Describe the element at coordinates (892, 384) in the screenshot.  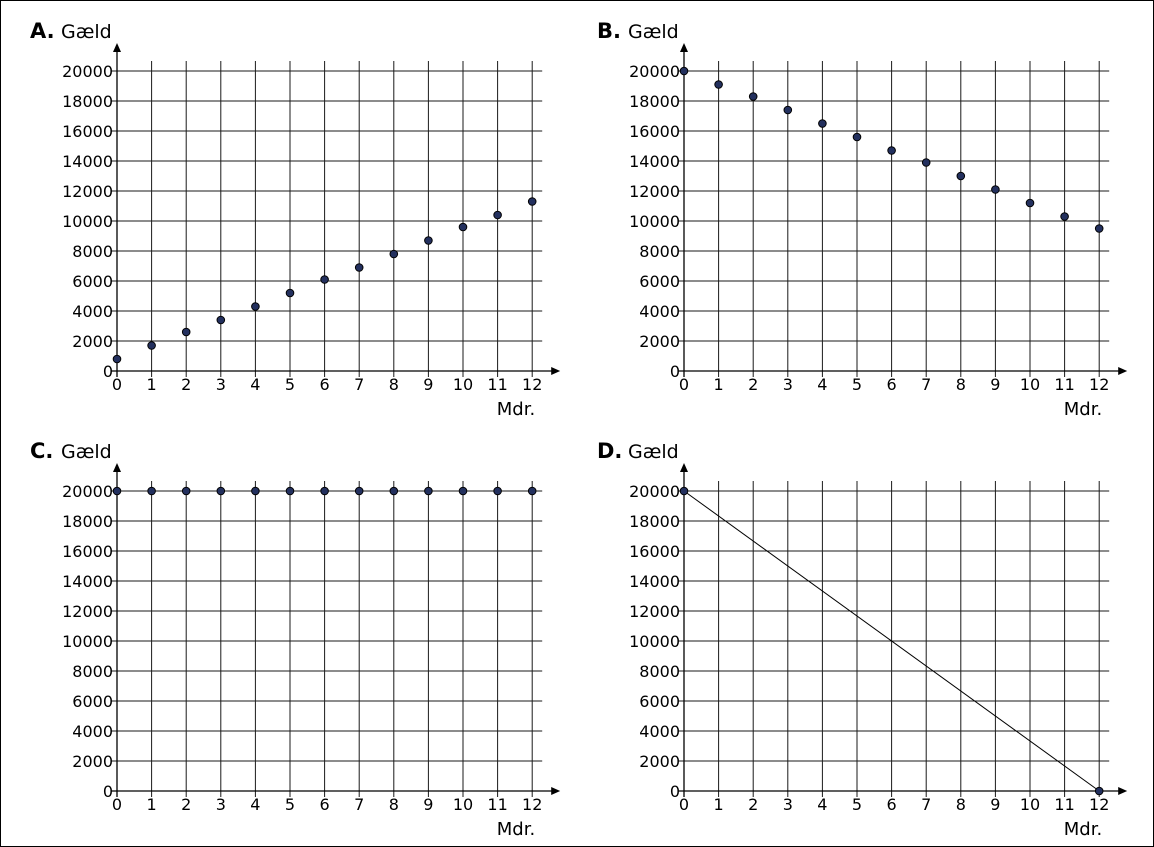
I see `x-tick-label: 6` at that location.